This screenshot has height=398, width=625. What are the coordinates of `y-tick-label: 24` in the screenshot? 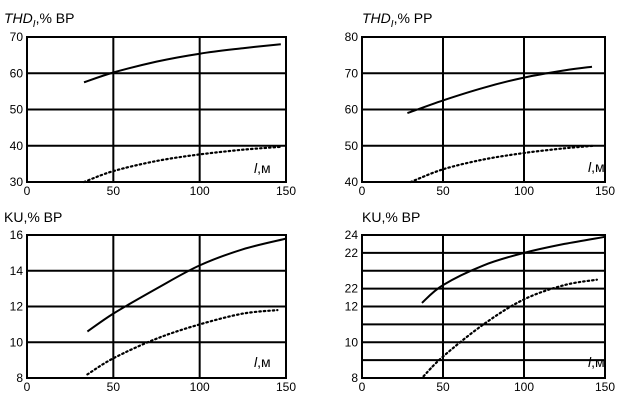 It's located at (352, 235).